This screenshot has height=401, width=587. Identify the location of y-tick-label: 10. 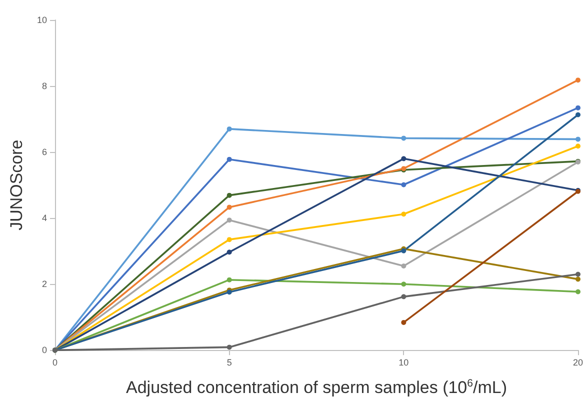
(41, 20).